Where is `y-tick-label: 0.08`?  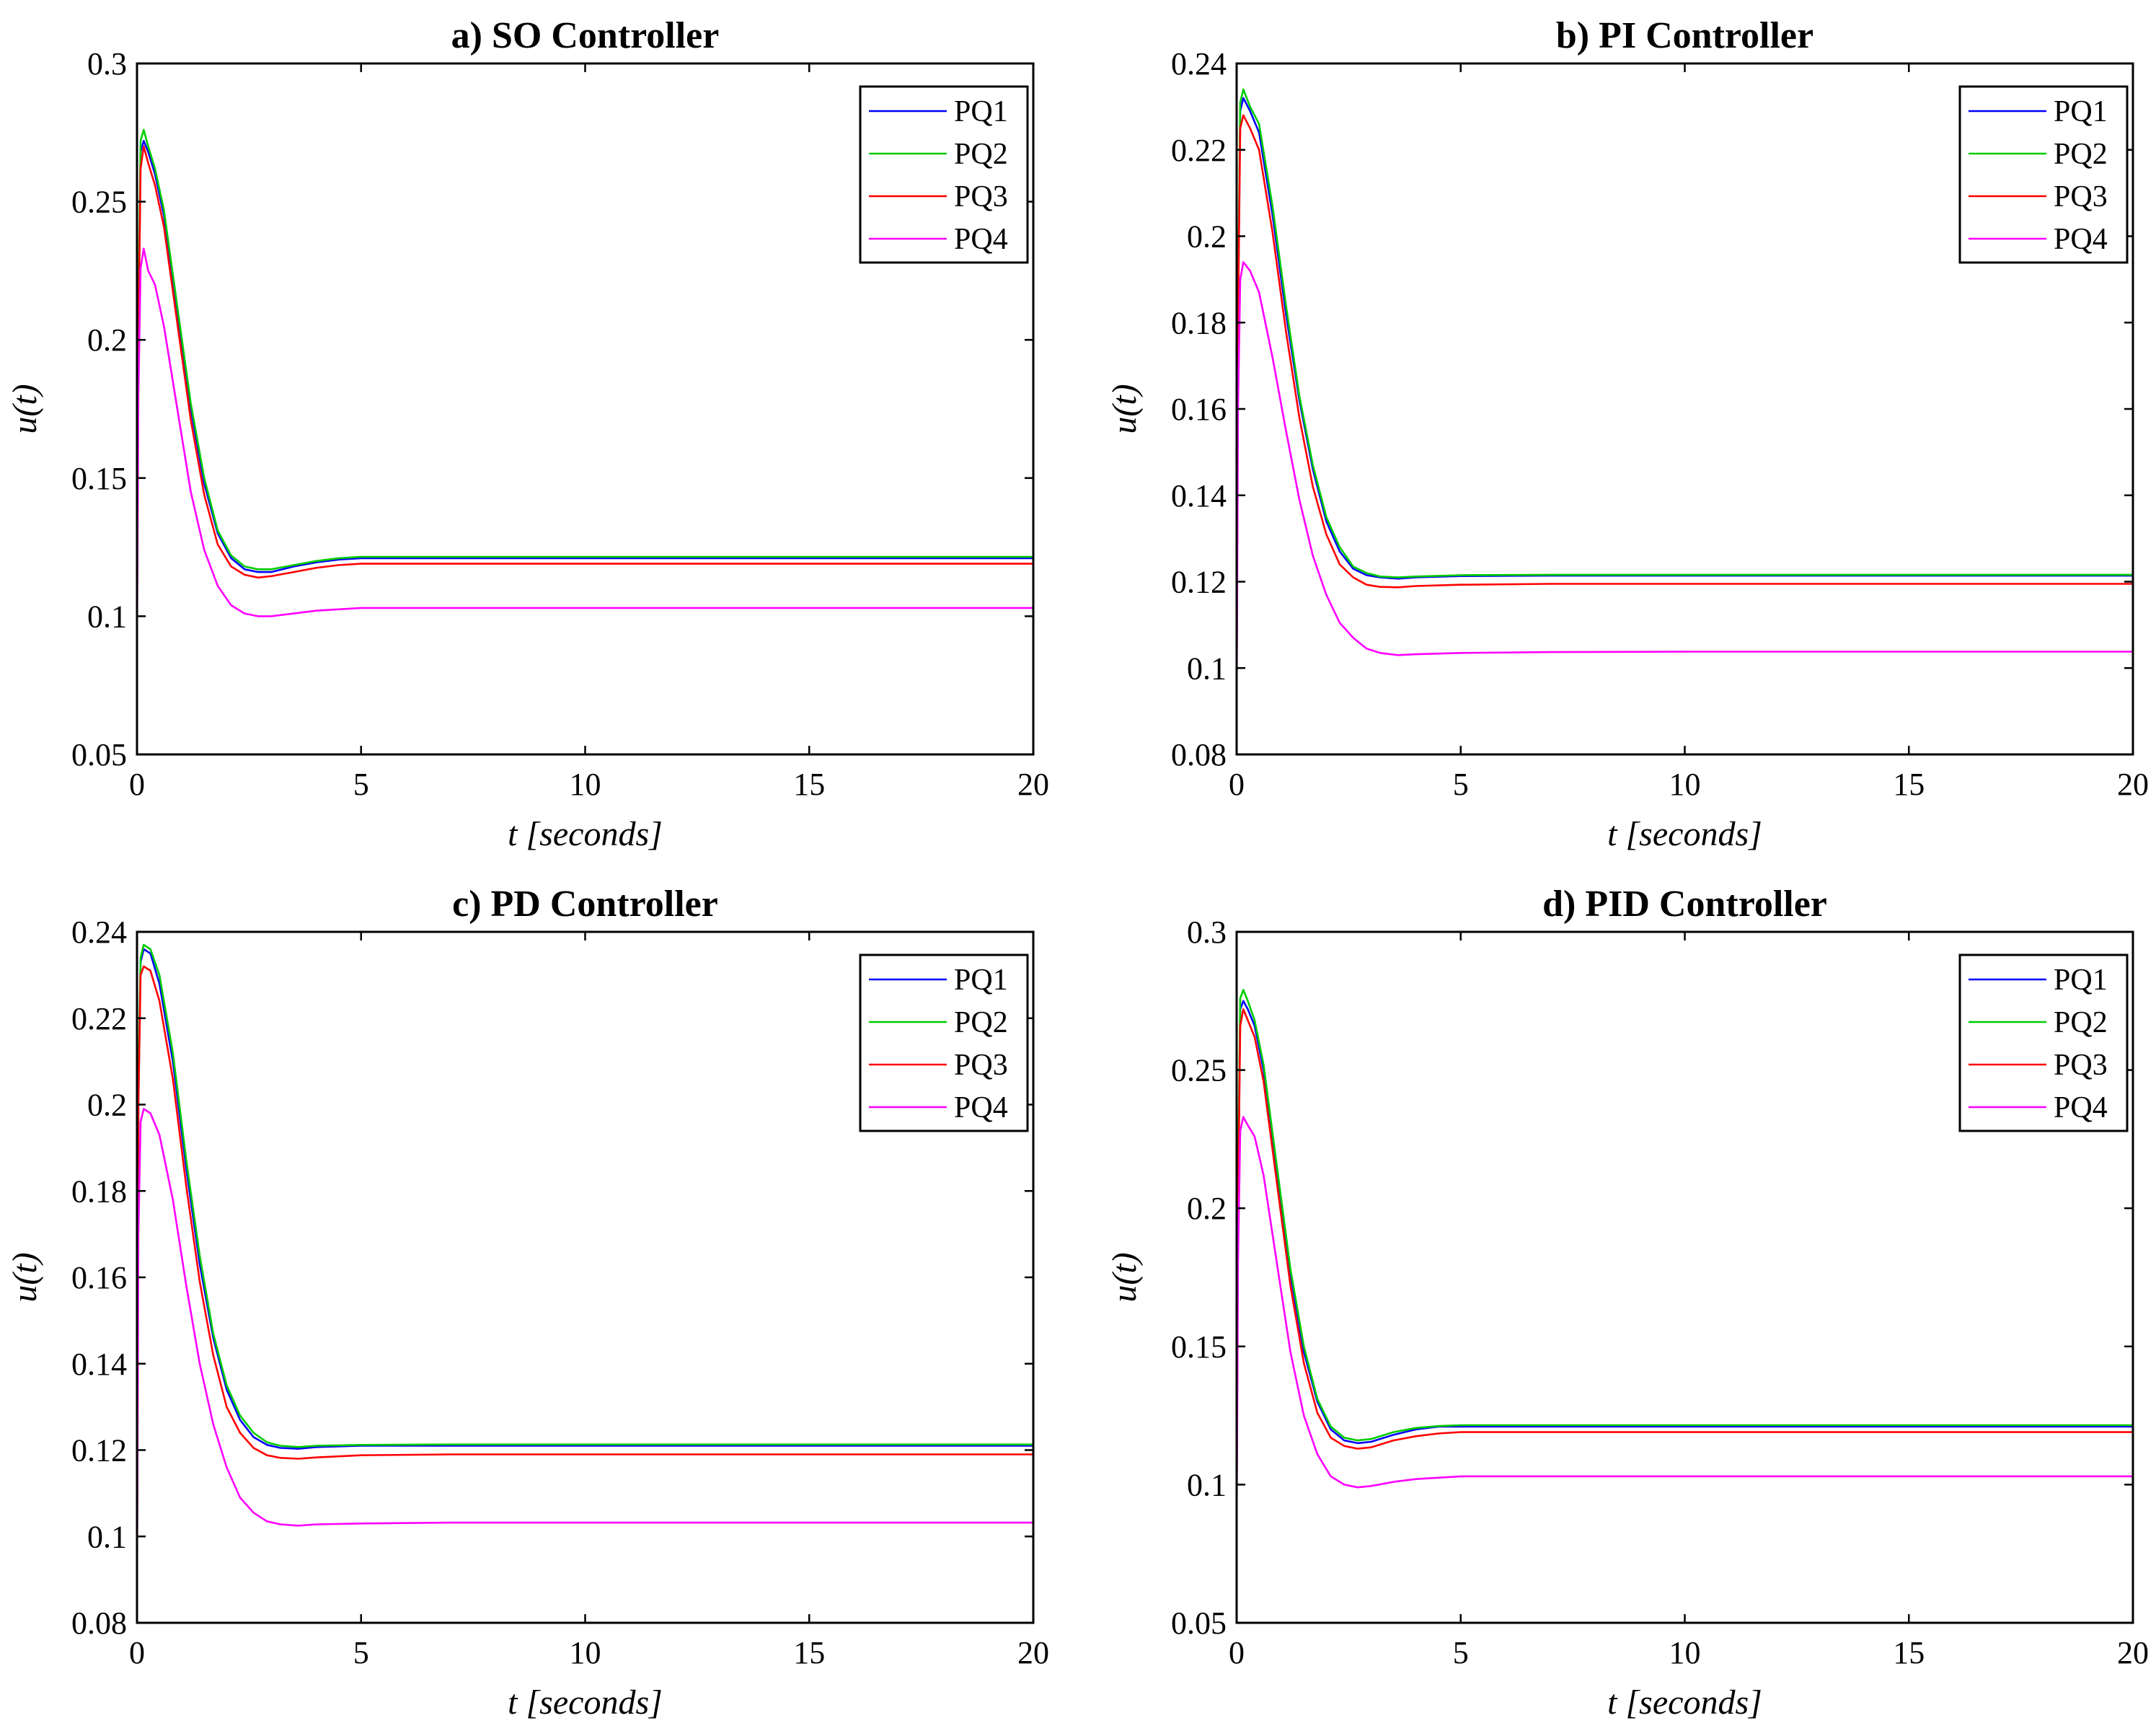
y-tick-label: 0.08 is located at coordinates (99, 1623).